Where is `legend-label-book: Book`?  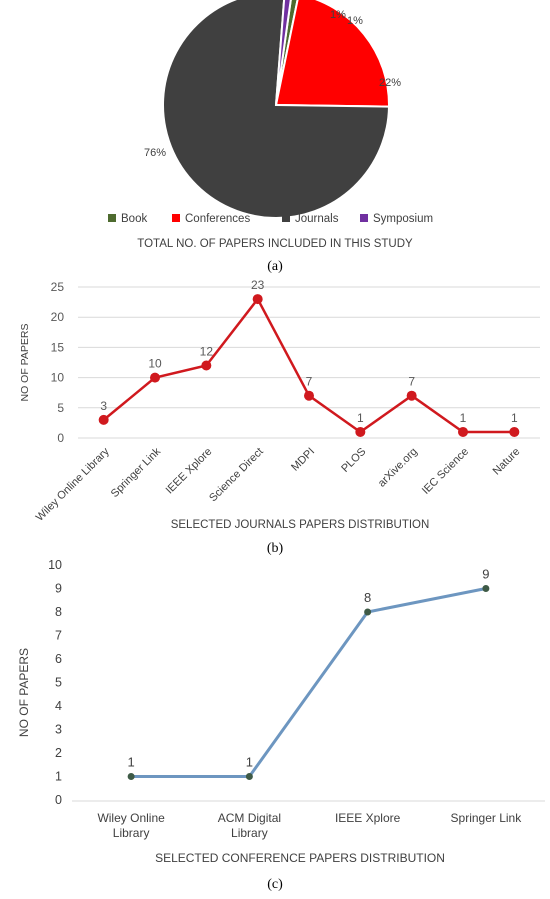
legend-label-book: Book is located at coordinates (134, 219).